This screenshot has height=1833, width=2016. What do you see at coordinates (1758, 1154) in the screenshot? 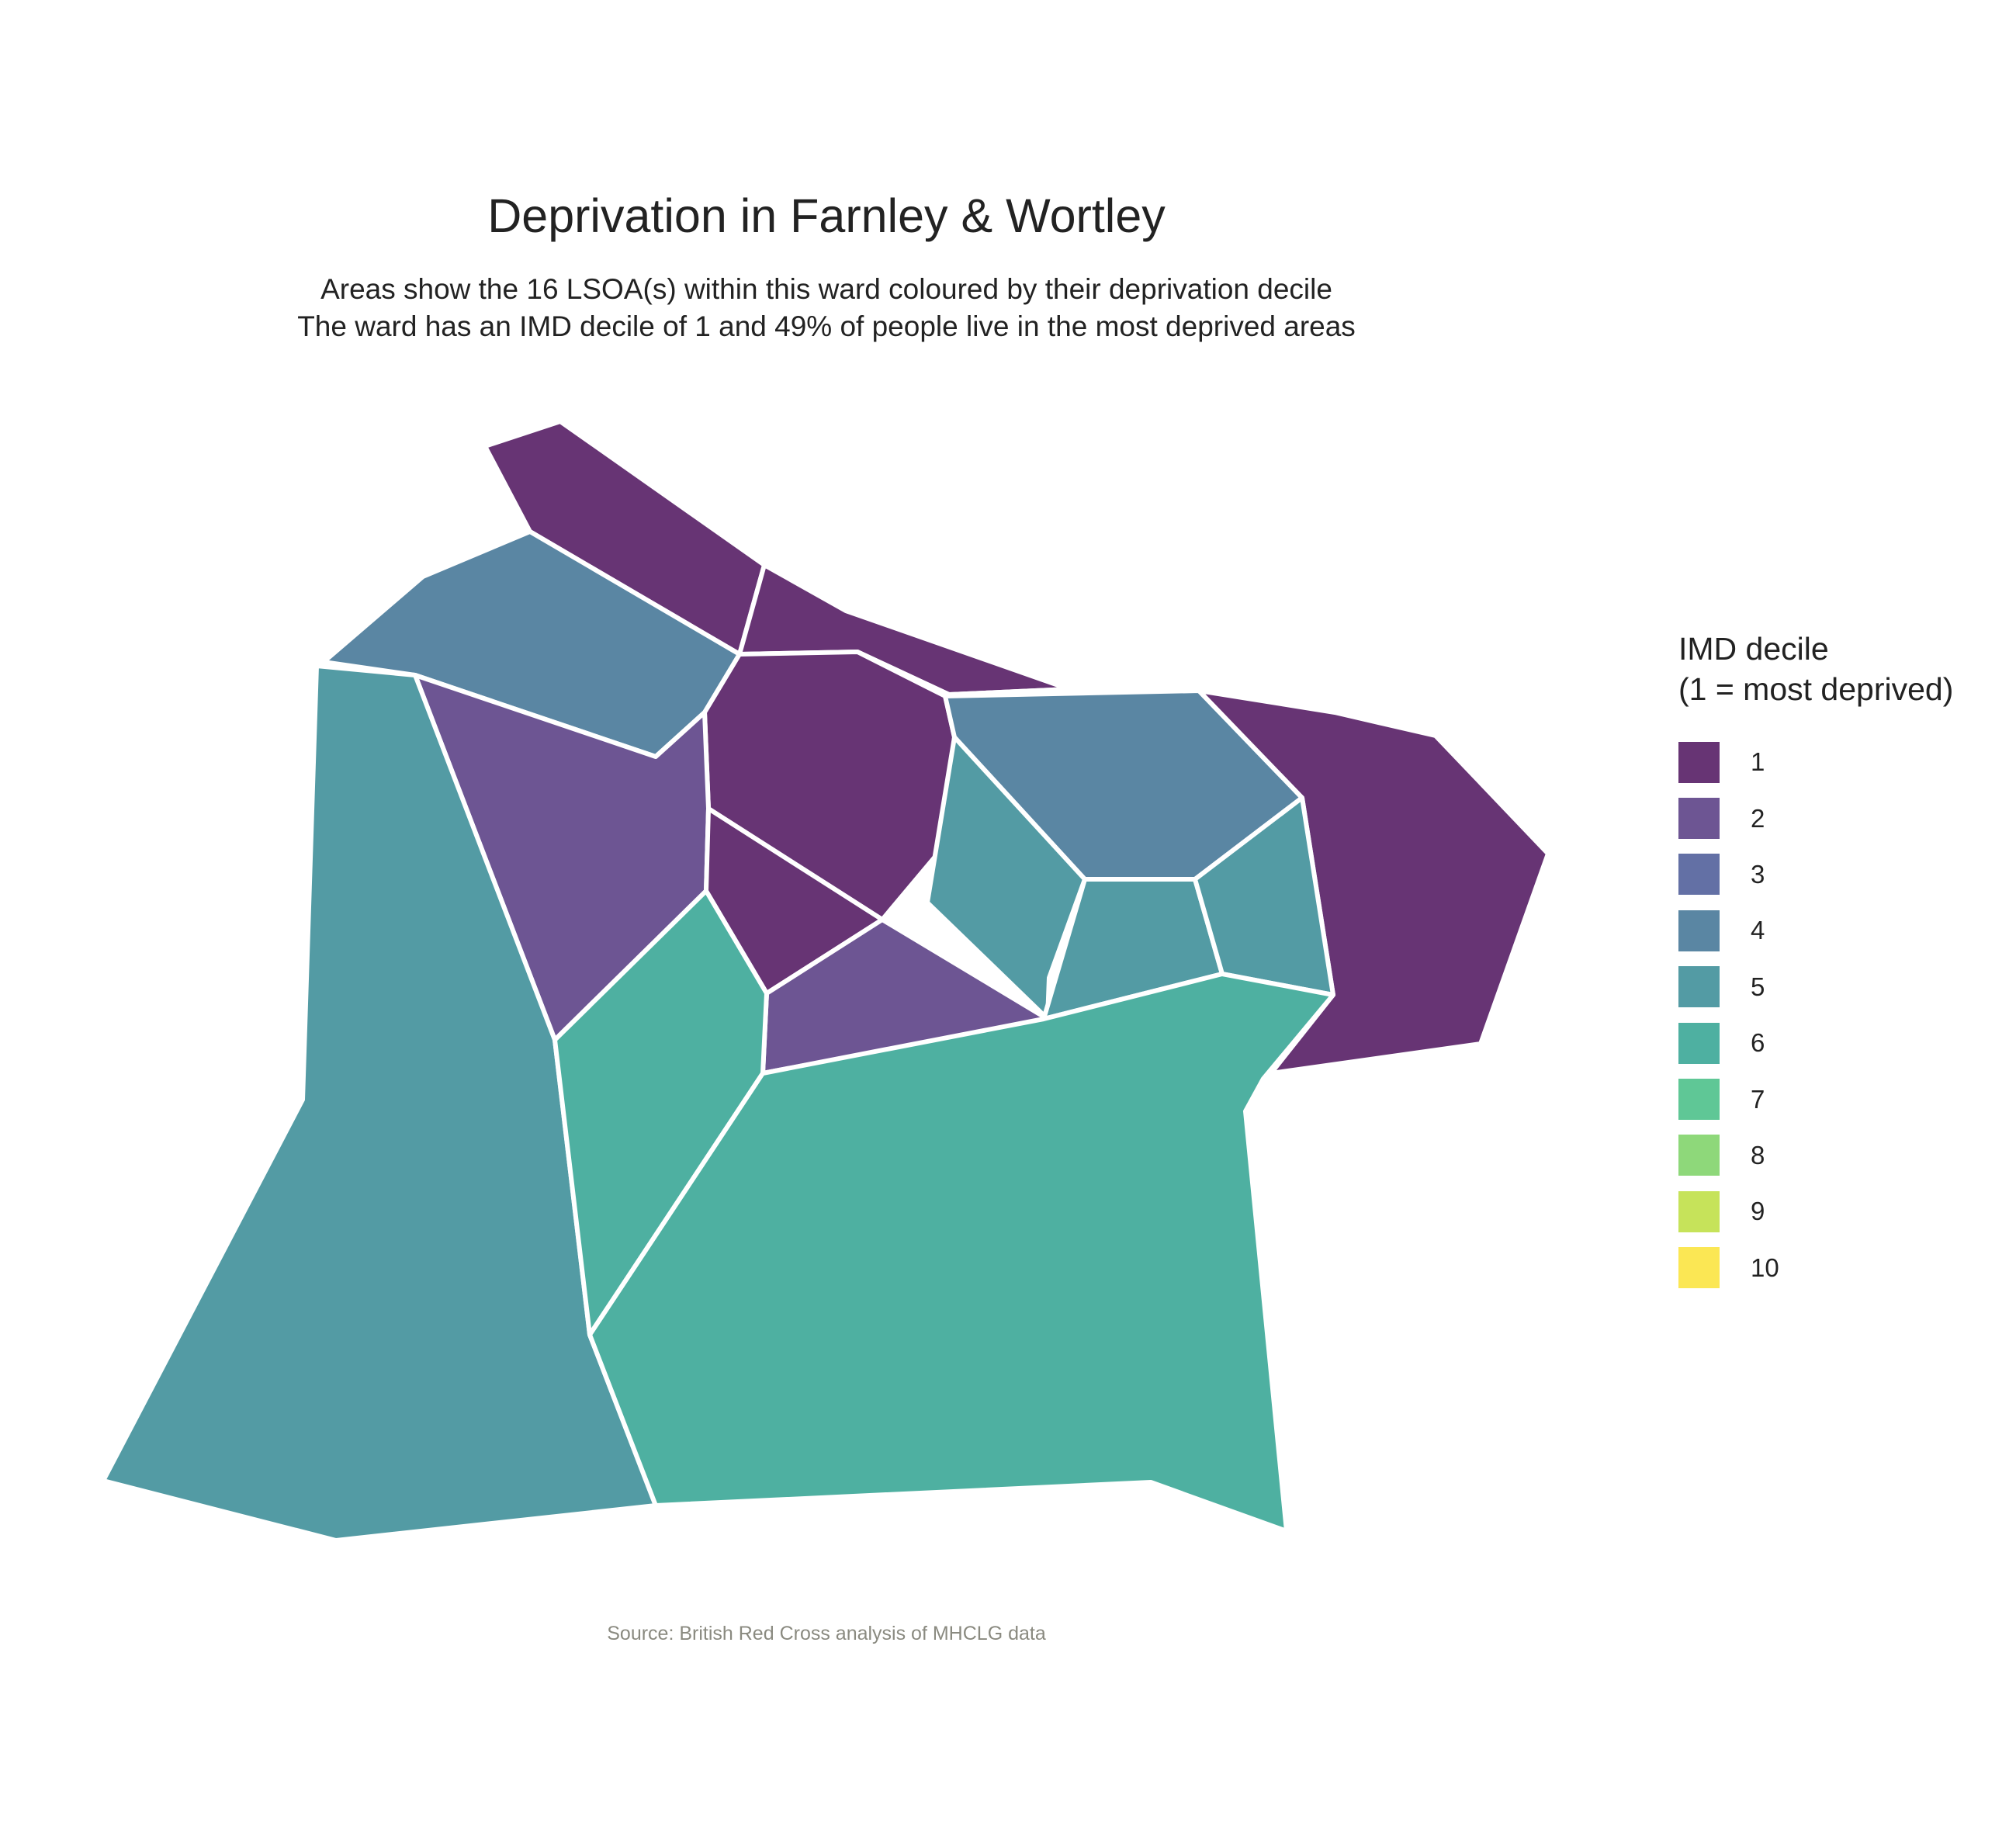
I see `legend-label: 8` at bounding box center [1758, 1154].